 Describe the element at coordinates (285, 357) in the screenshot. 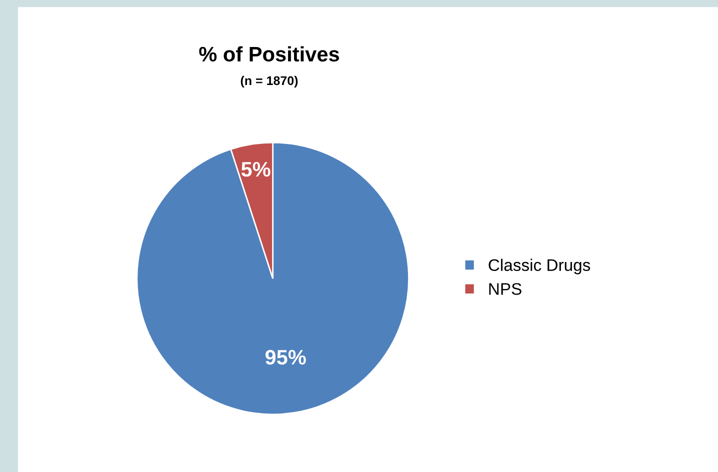

I see `data-label: 95%` at that location.